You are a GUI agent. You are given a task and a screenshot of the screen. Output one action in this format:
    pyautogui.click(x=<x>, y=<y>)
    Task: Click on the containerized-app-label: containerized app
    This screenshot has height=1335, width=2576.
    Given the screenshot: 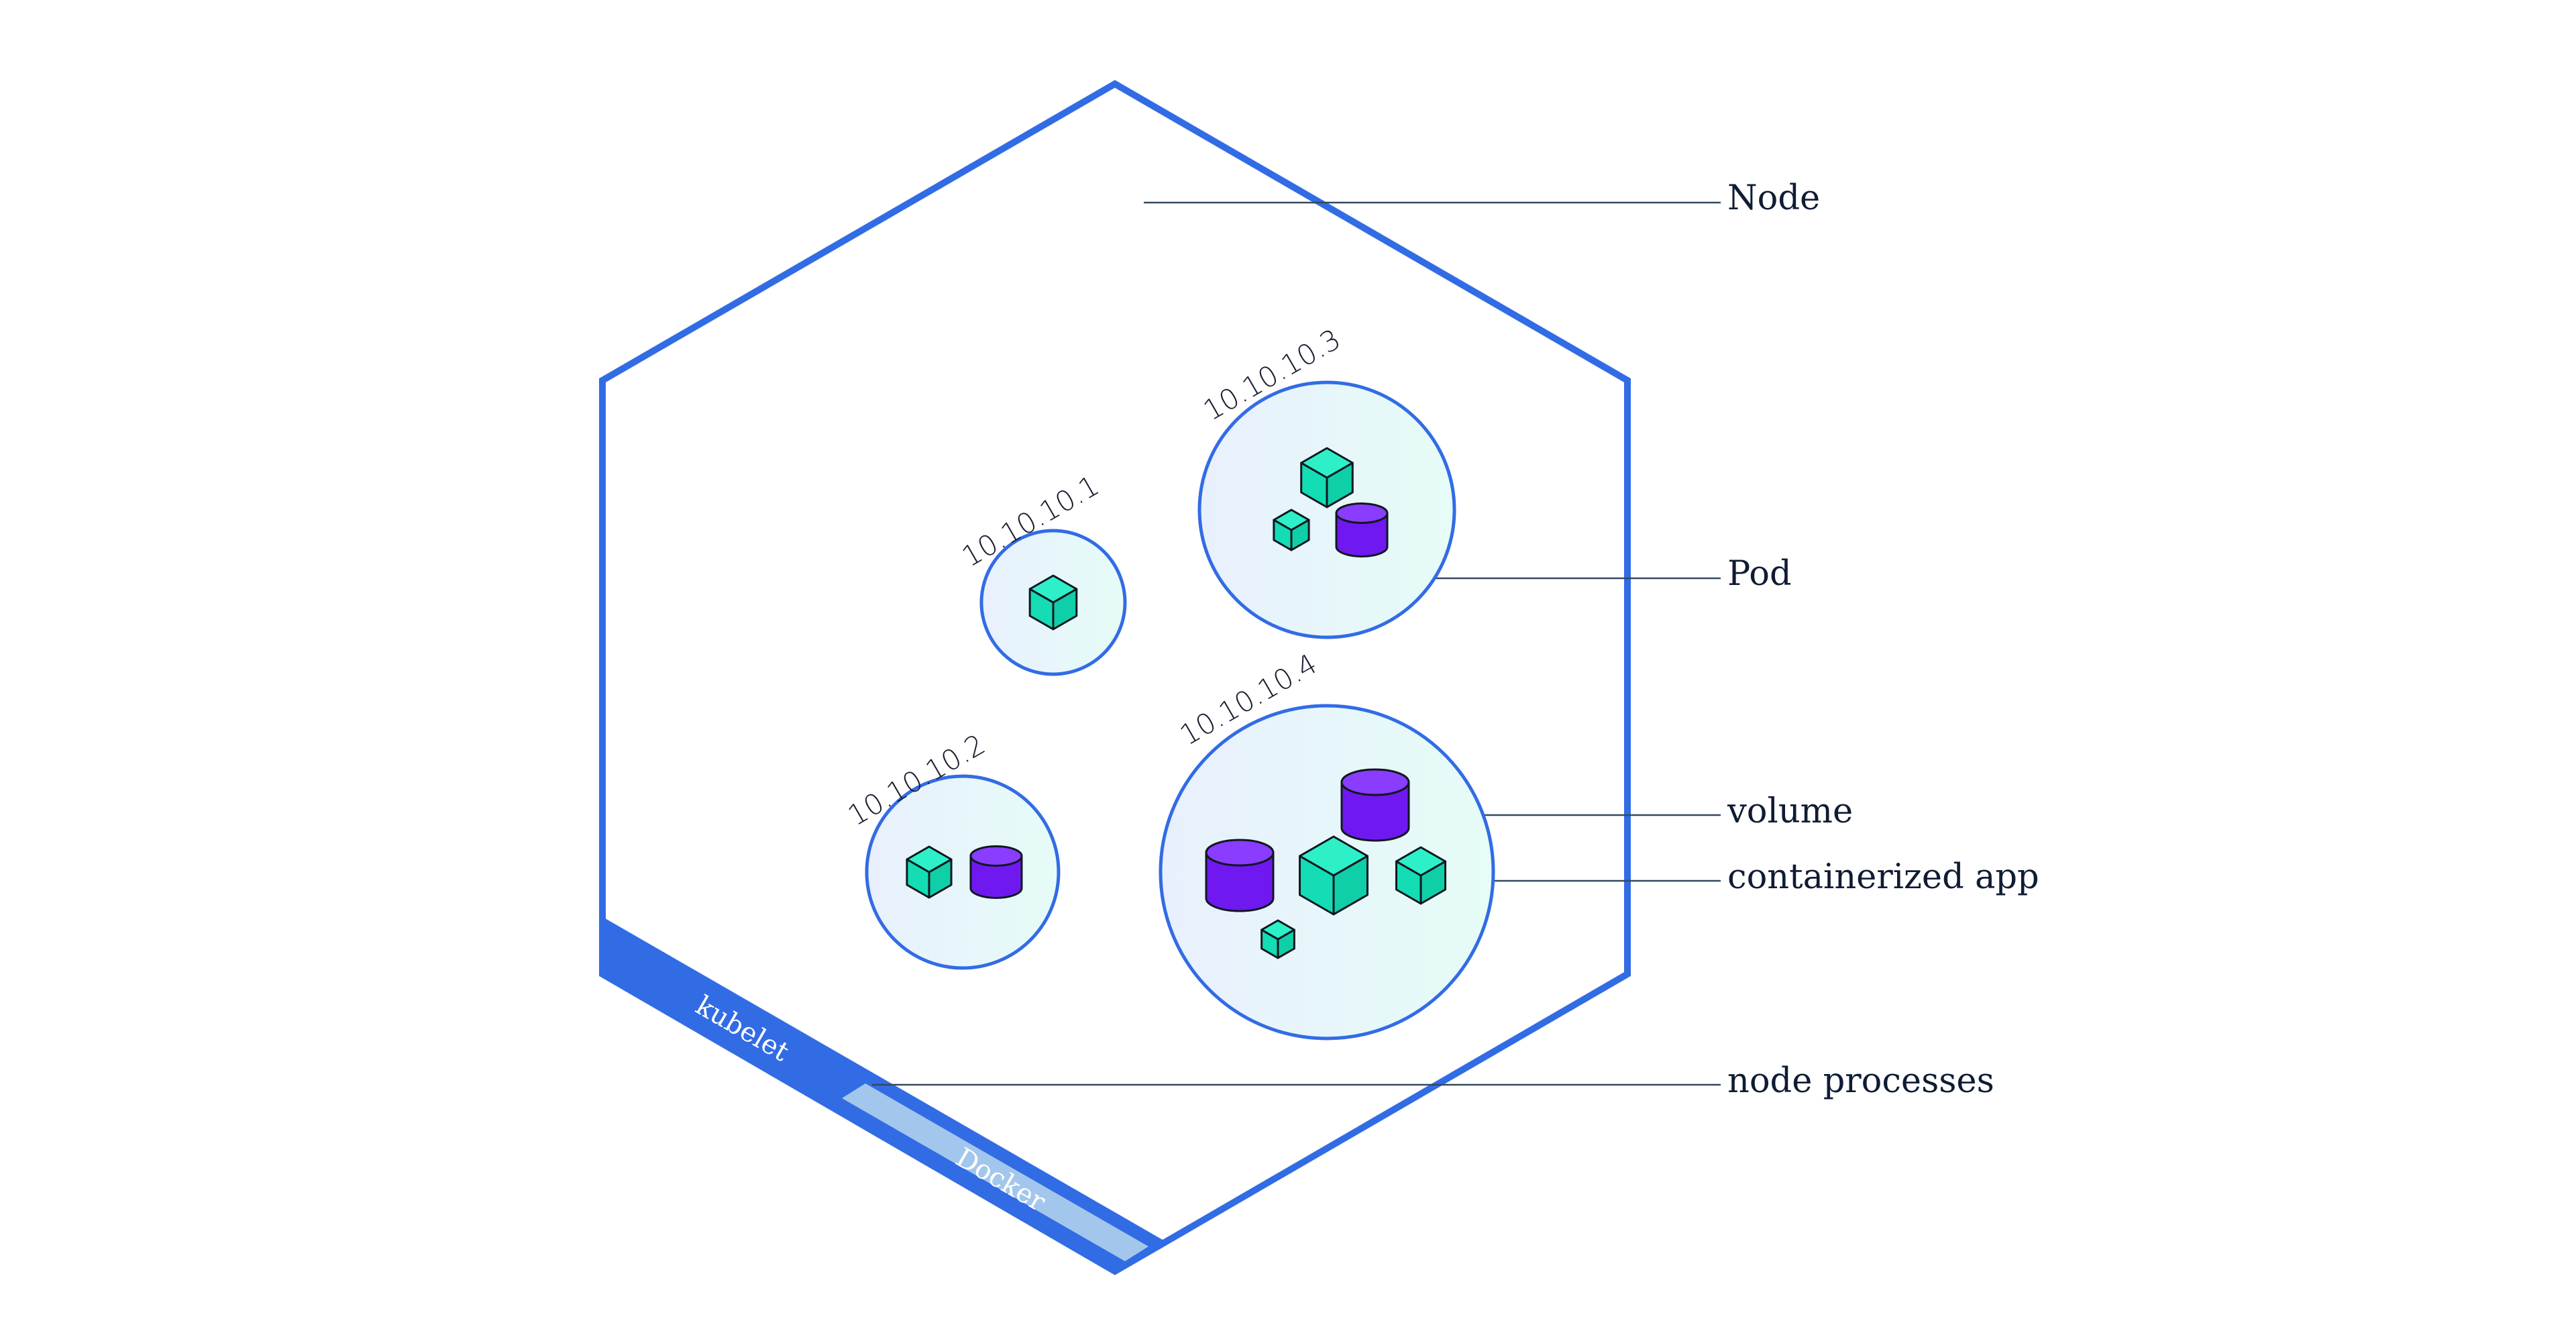 What is the action you would take?
    pyautogui.click(x=1883, y=877)
    